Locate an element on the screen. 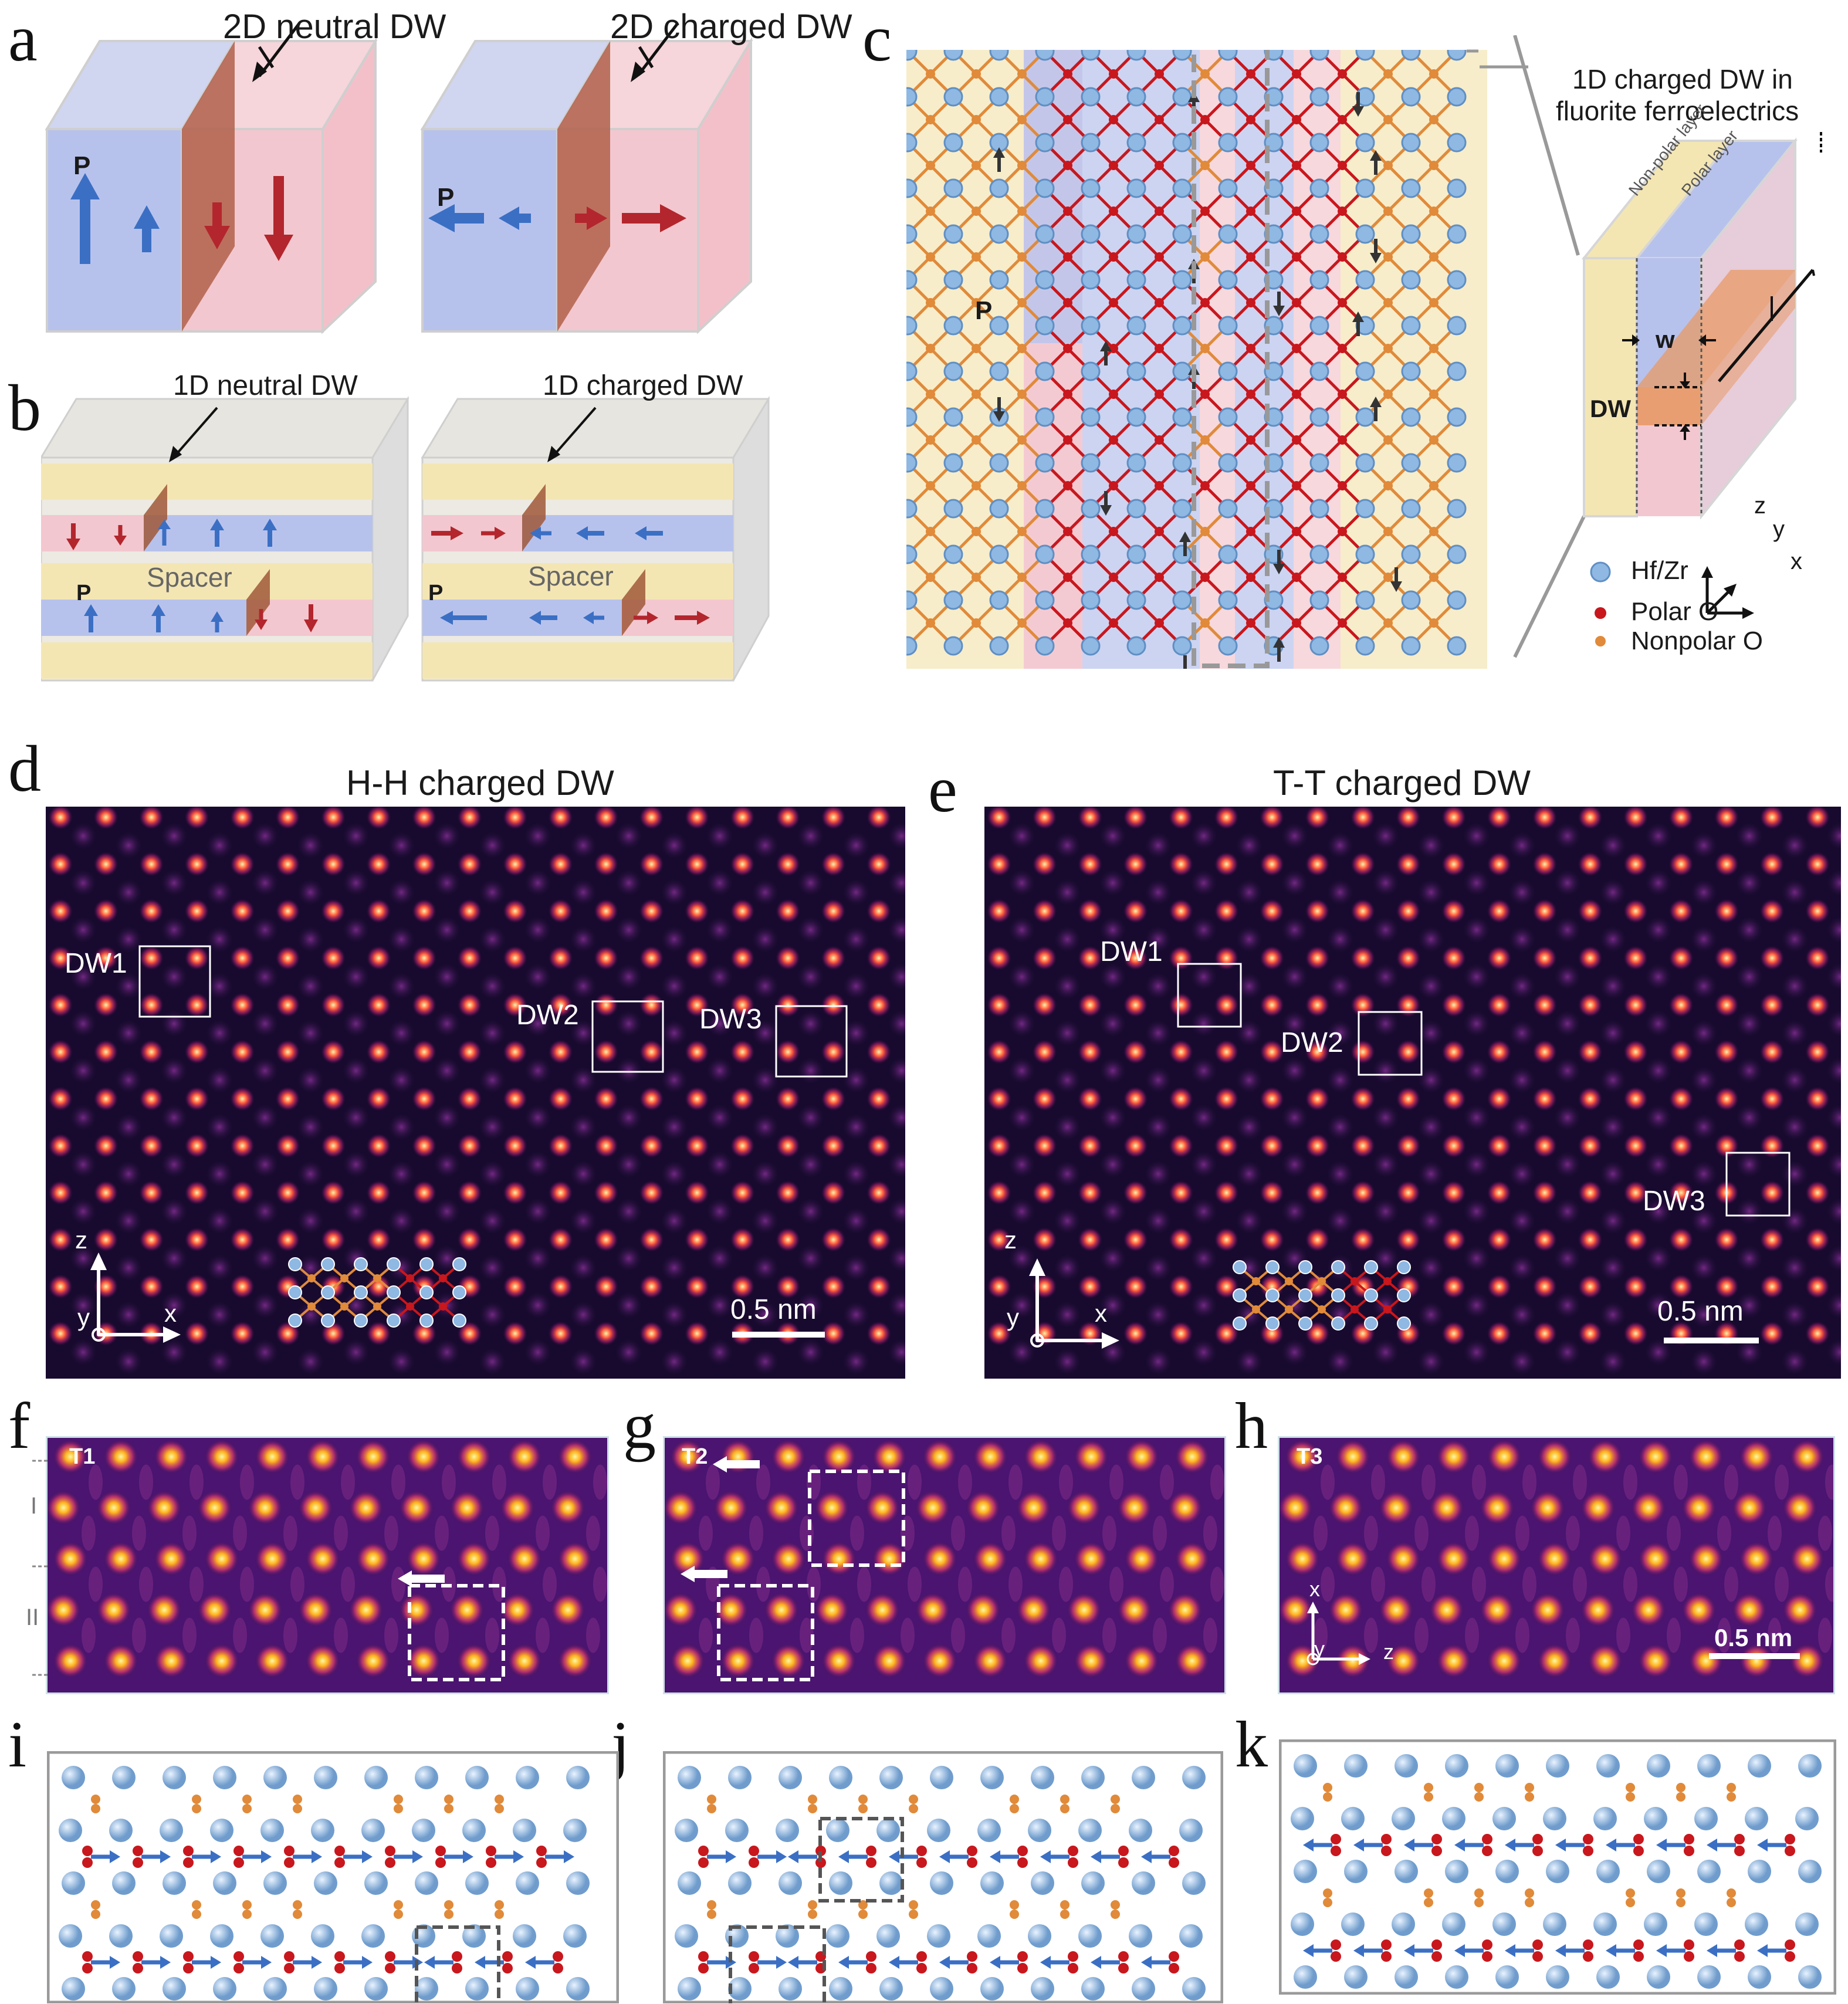 This screenshot has height=2004, width=1848. panel-c-w-label: w is located at coordinates (1665, 339).